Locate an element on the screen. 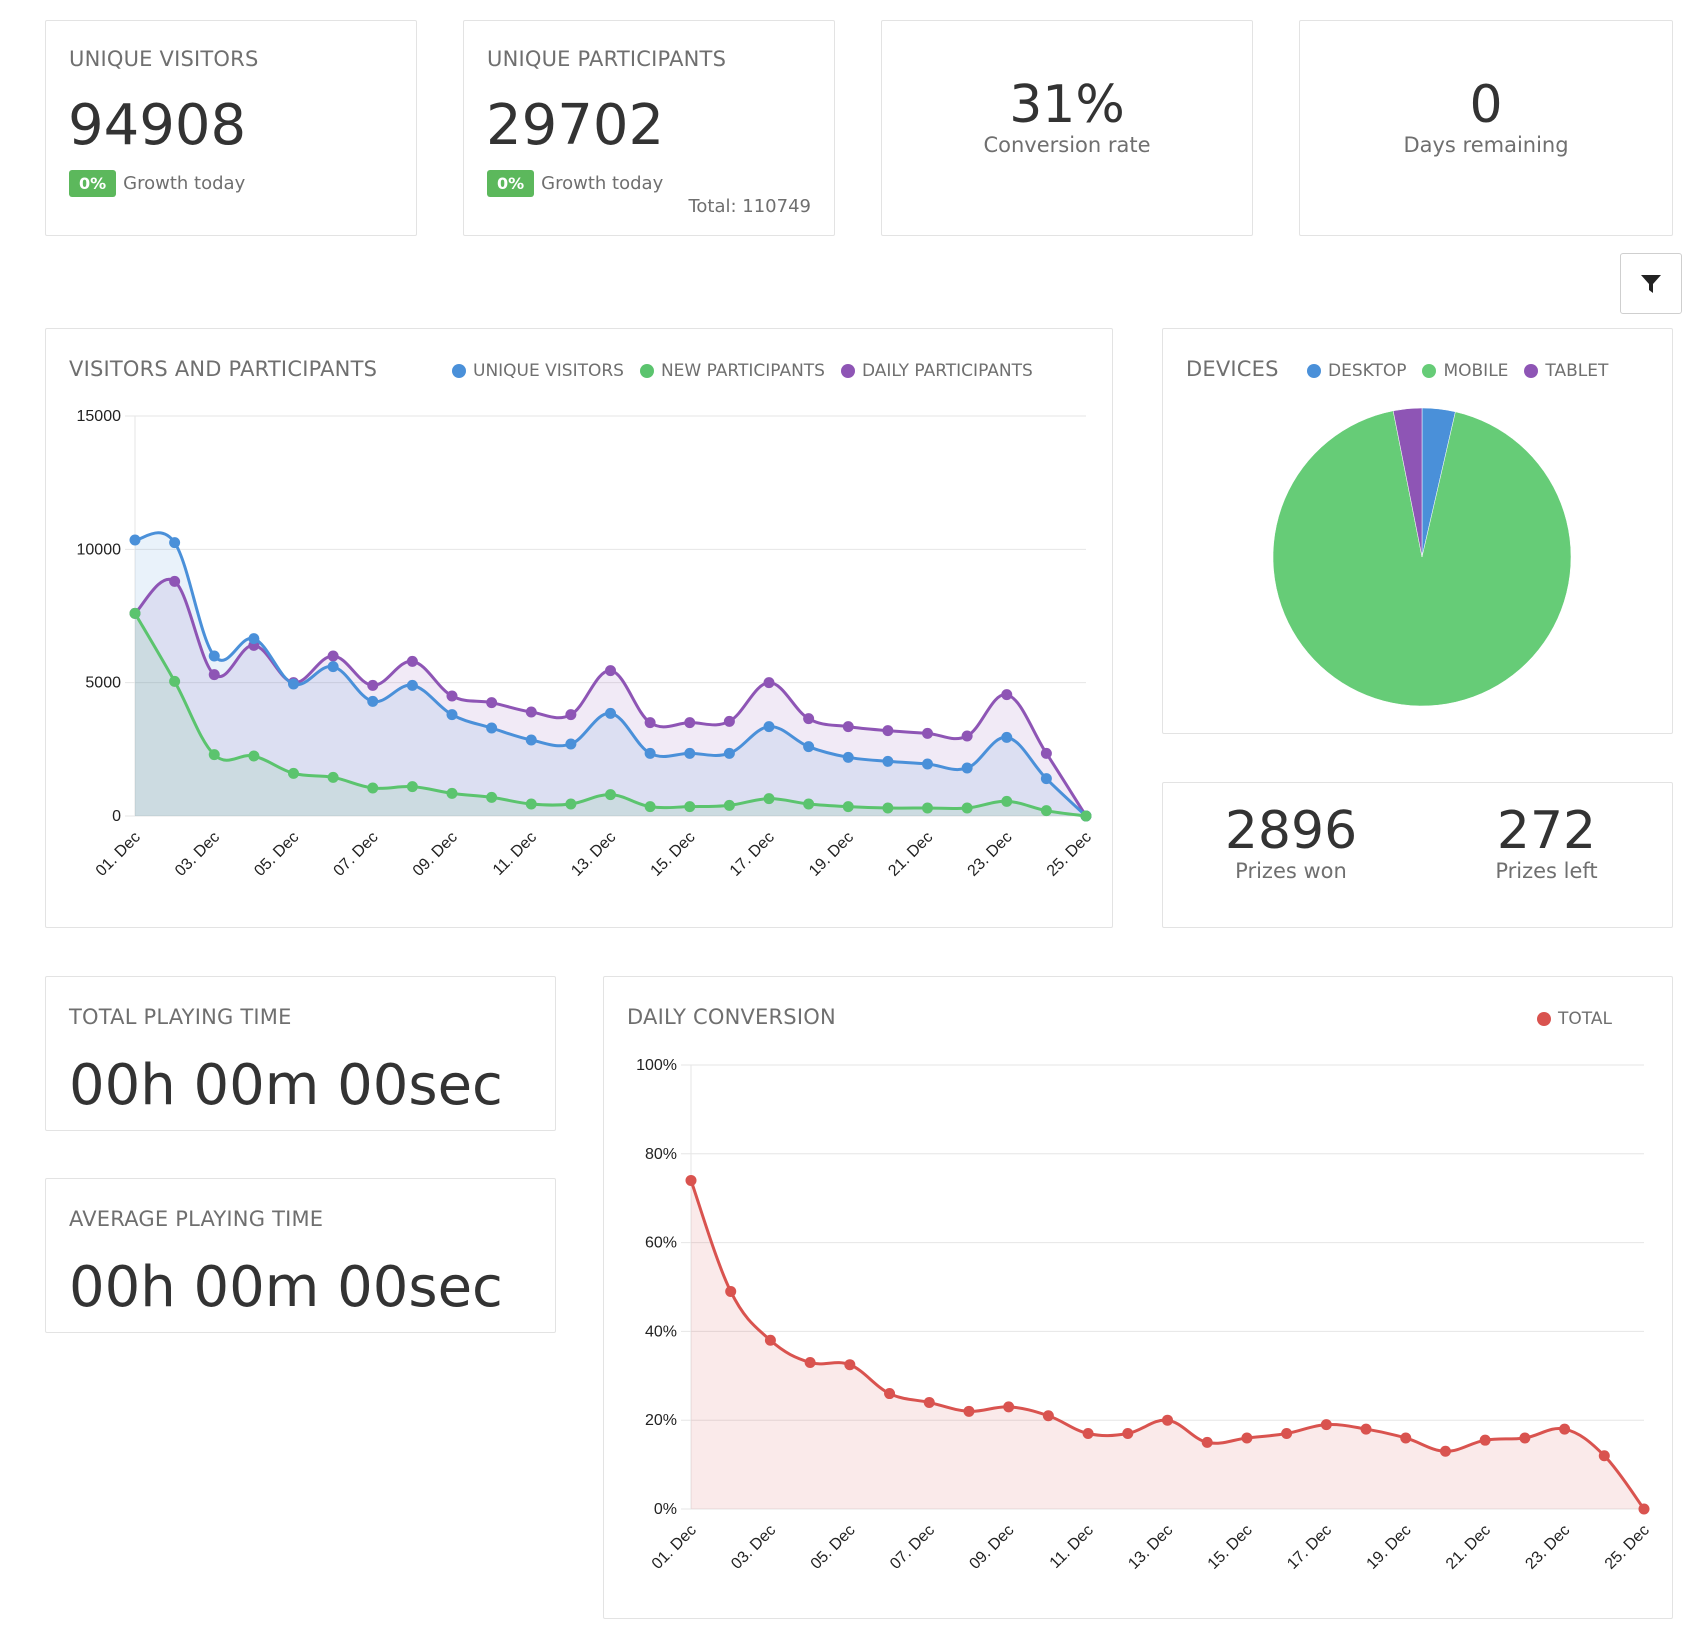 This screenshot has height=1638, width=1708. y-tick-label: 100% is located at coordinates (656, 1065).